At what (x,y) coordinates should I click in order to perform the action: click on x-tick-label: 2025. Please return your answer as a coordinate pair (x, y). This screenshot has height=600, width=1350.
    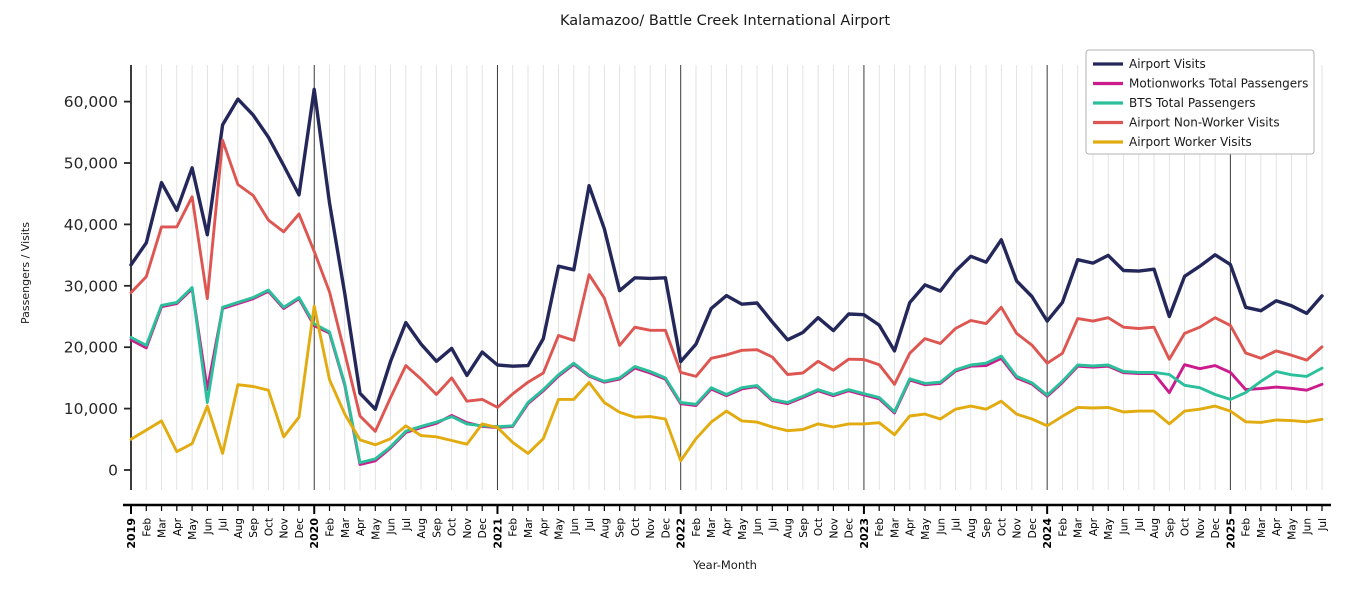
    Looking at the image, I should click on (1230, 533).